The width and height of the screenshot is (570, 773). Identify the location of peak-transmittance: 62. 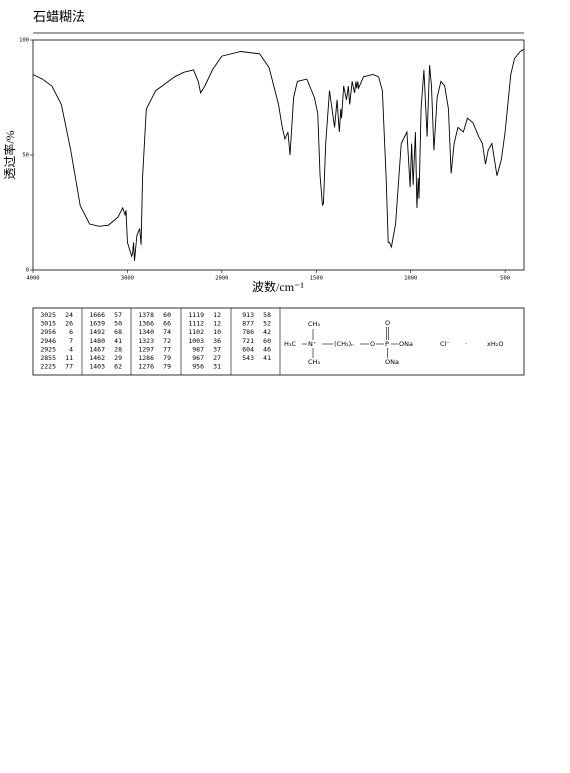
(118, 367).